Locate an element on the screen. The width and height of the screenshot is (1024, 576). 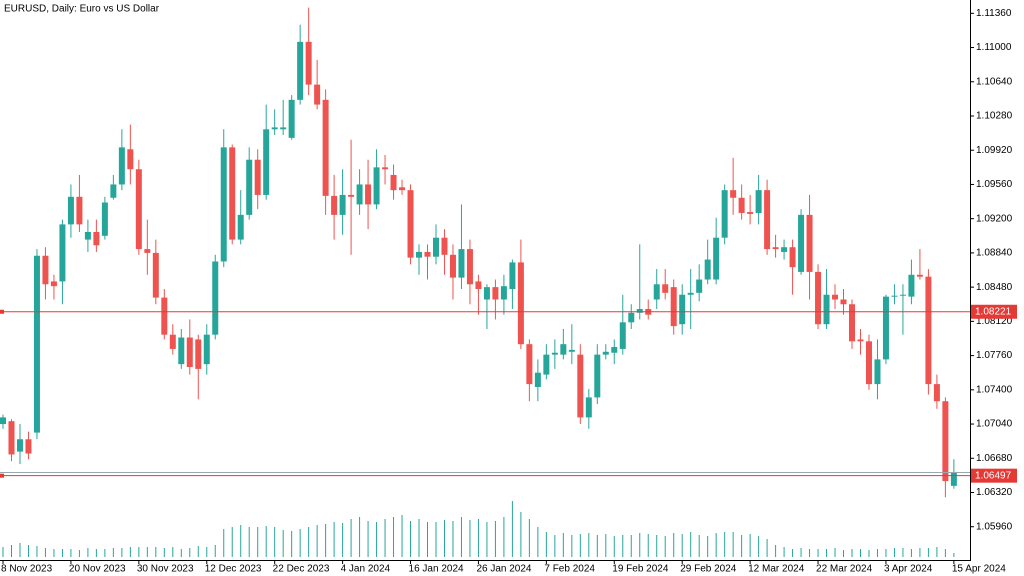
x-tick-label: 29 Feb 2024 is located at coordinates (708, 569).